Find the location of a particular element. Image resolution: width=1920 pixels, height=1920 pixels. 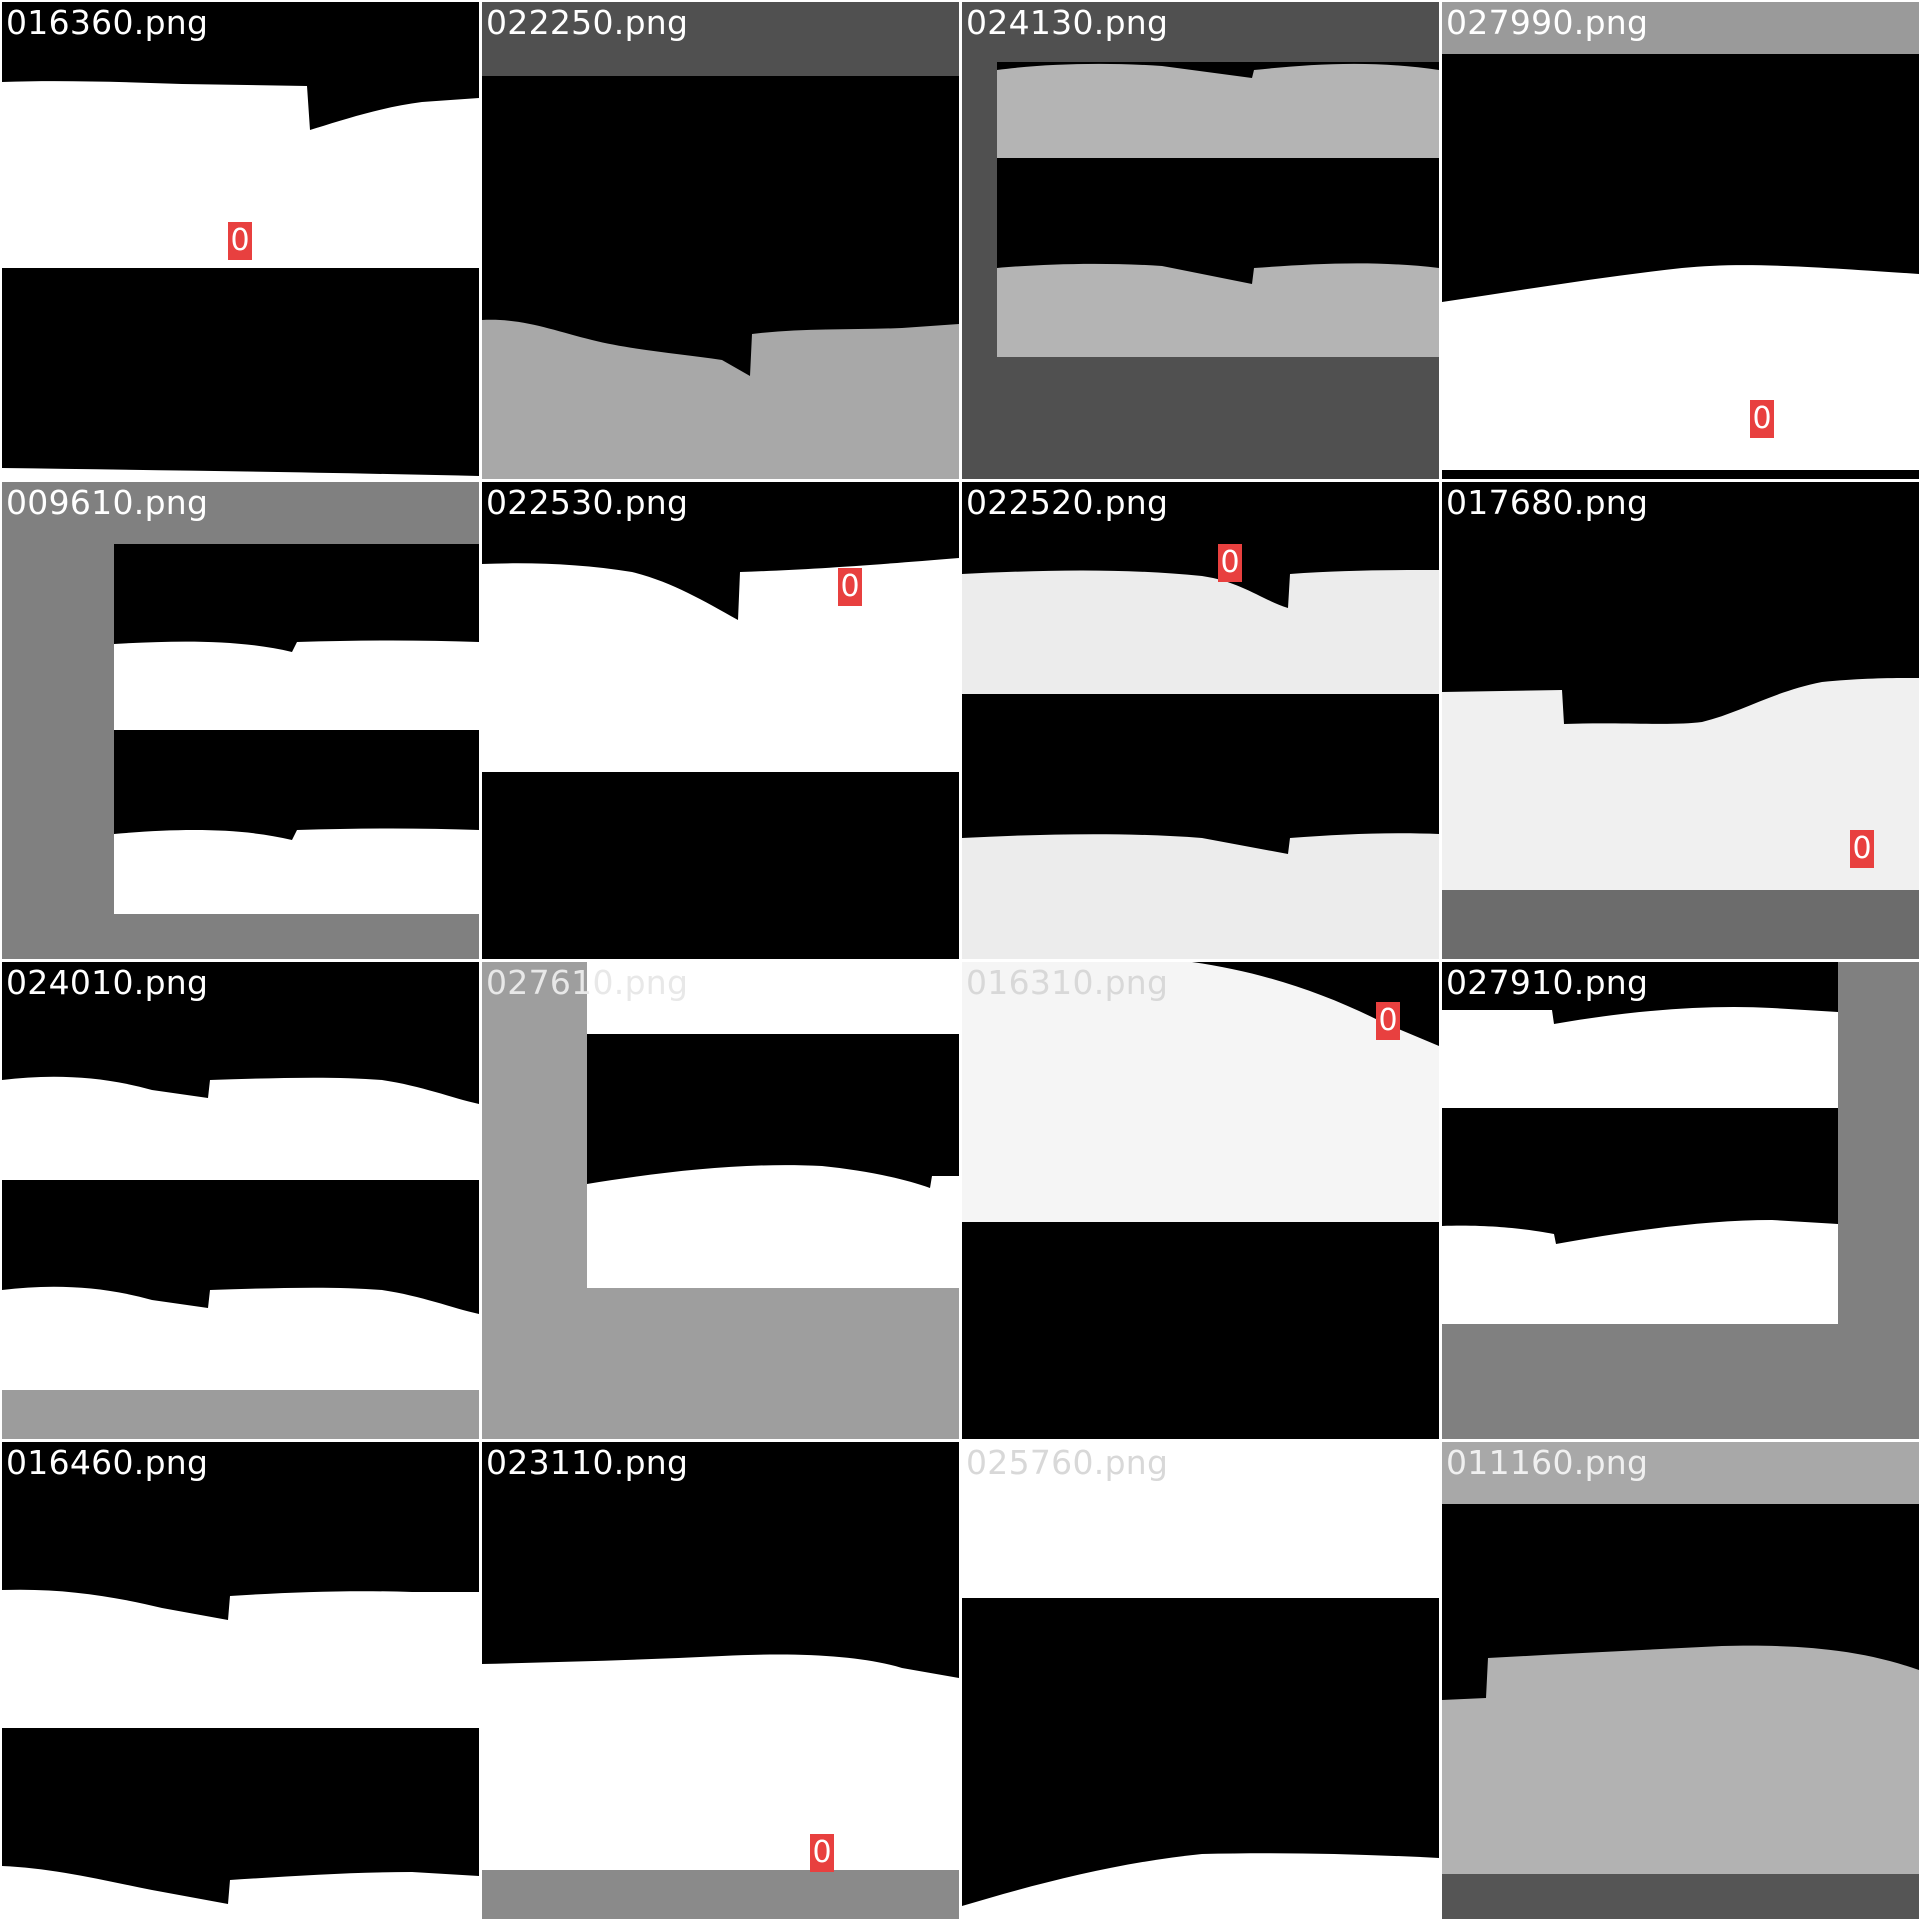

tile-016460: 016460.png is located at coordinates (240, 1680).